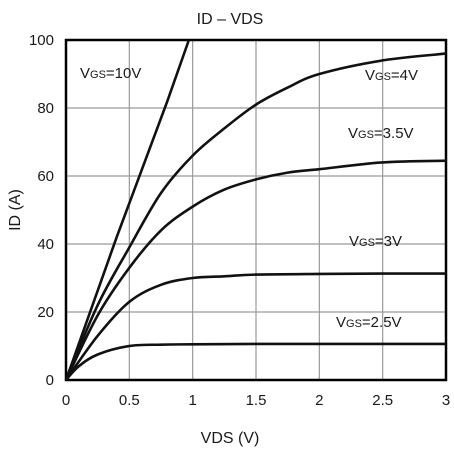 This screenshot has height=453, width=454. Describe the element at coordinates (192, 400) in the screenshot. I see `x-tick-label: 1` at that location.